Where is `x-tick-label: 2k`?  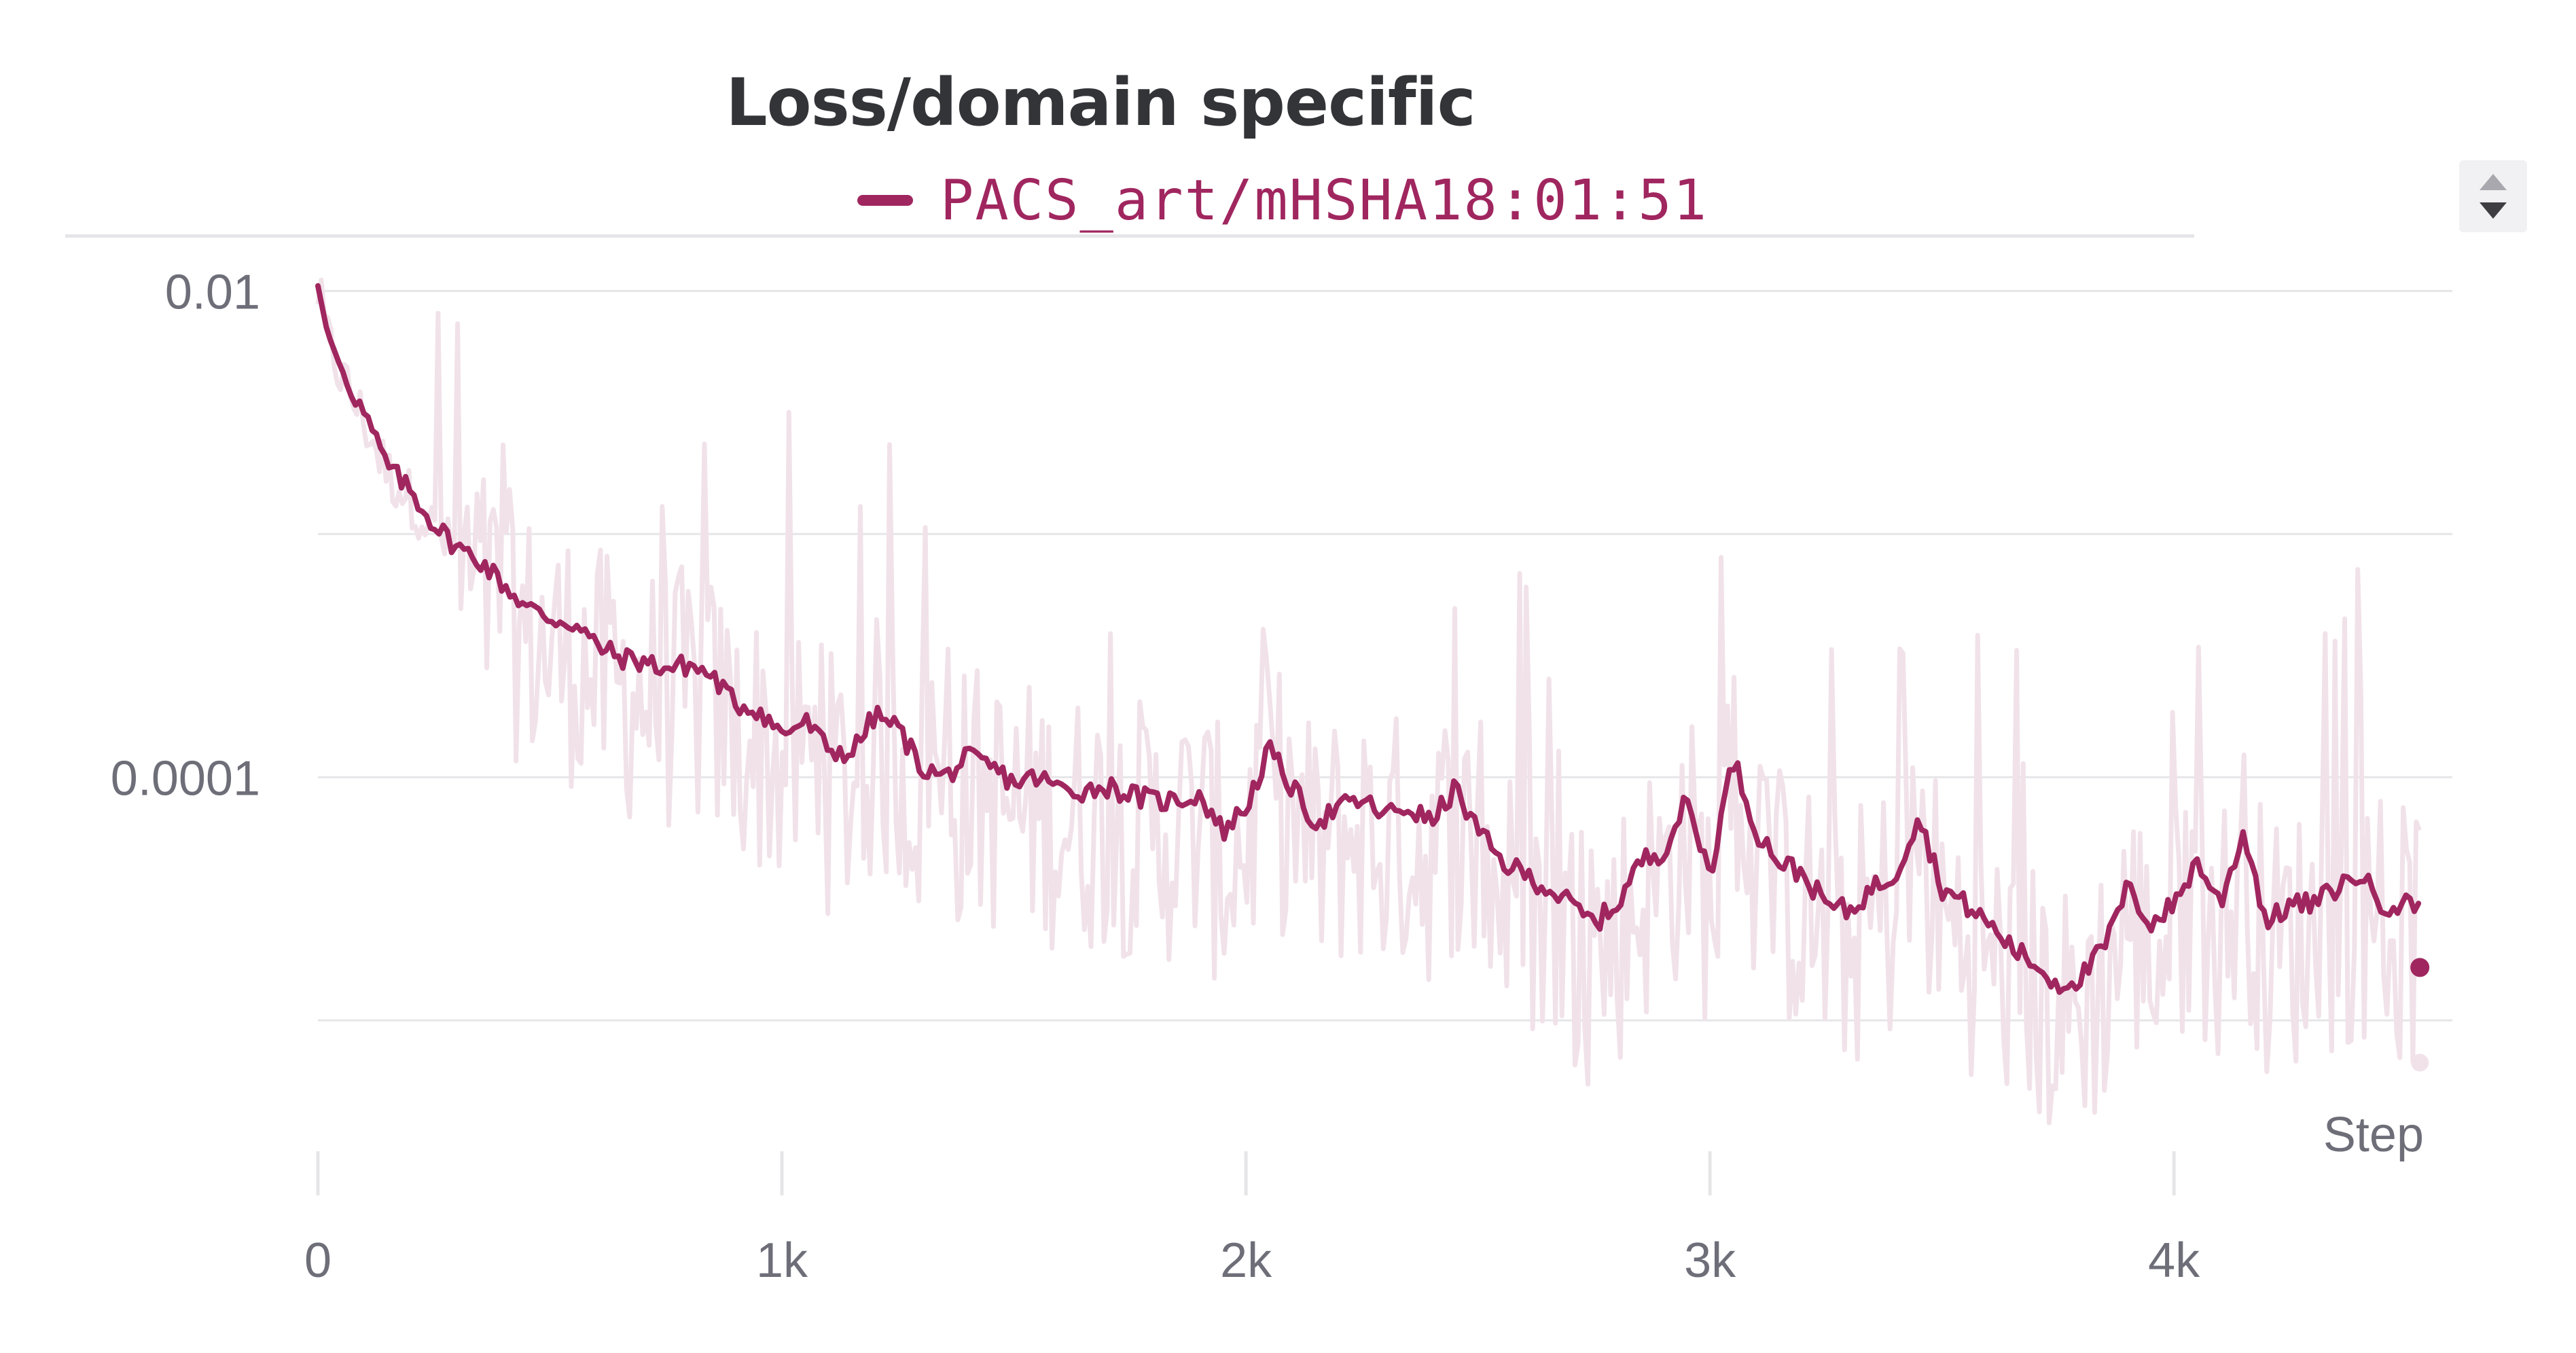 x-tick-label: 2k is located at coordinates (1246, 1260).